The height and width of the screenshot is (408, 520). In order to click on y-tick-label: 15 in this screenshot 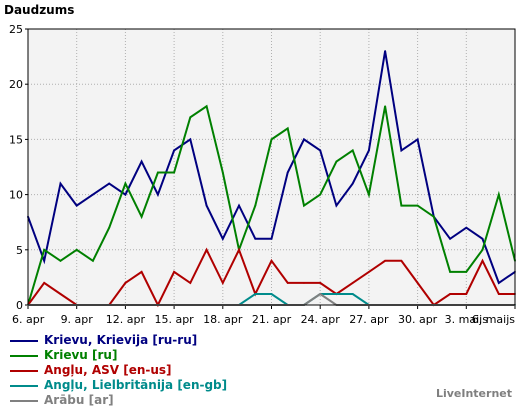, I will do `click(16, 139)`.